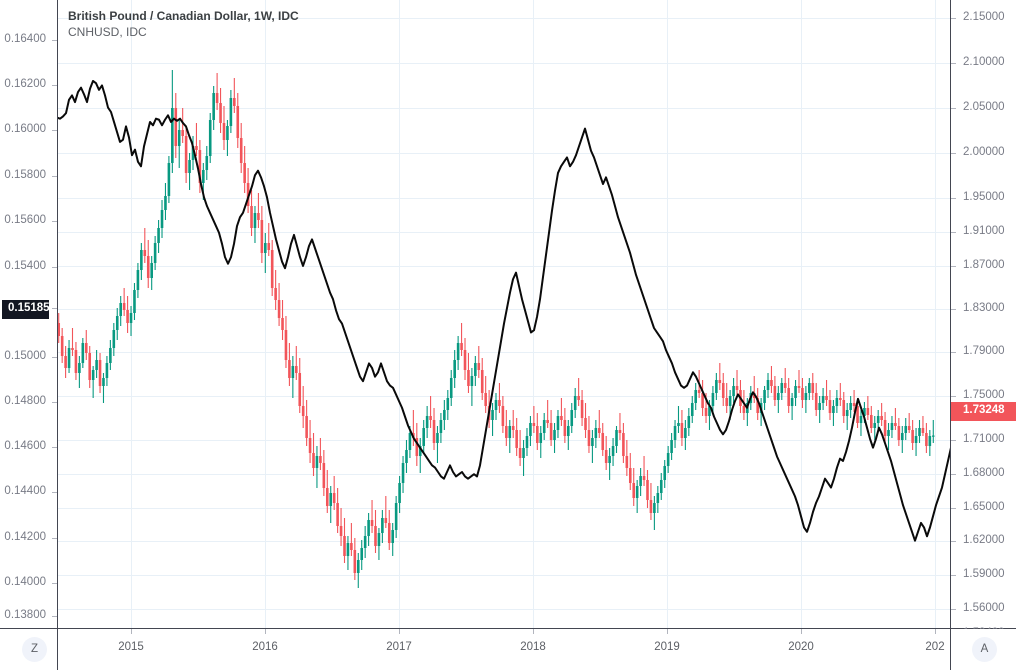  What do you see at coordinates (25, 39) in the screenshot?
I see `left-axis-tick-label: 0.16400` at bounding box center [25, 39].